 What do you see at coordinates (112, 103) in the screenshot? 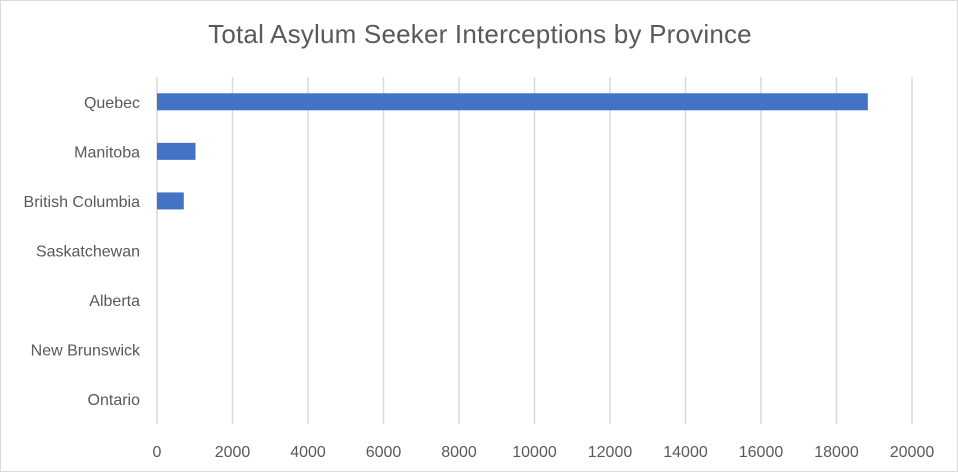
I see `category-label: Quebec` at bounding box center [112, 103].